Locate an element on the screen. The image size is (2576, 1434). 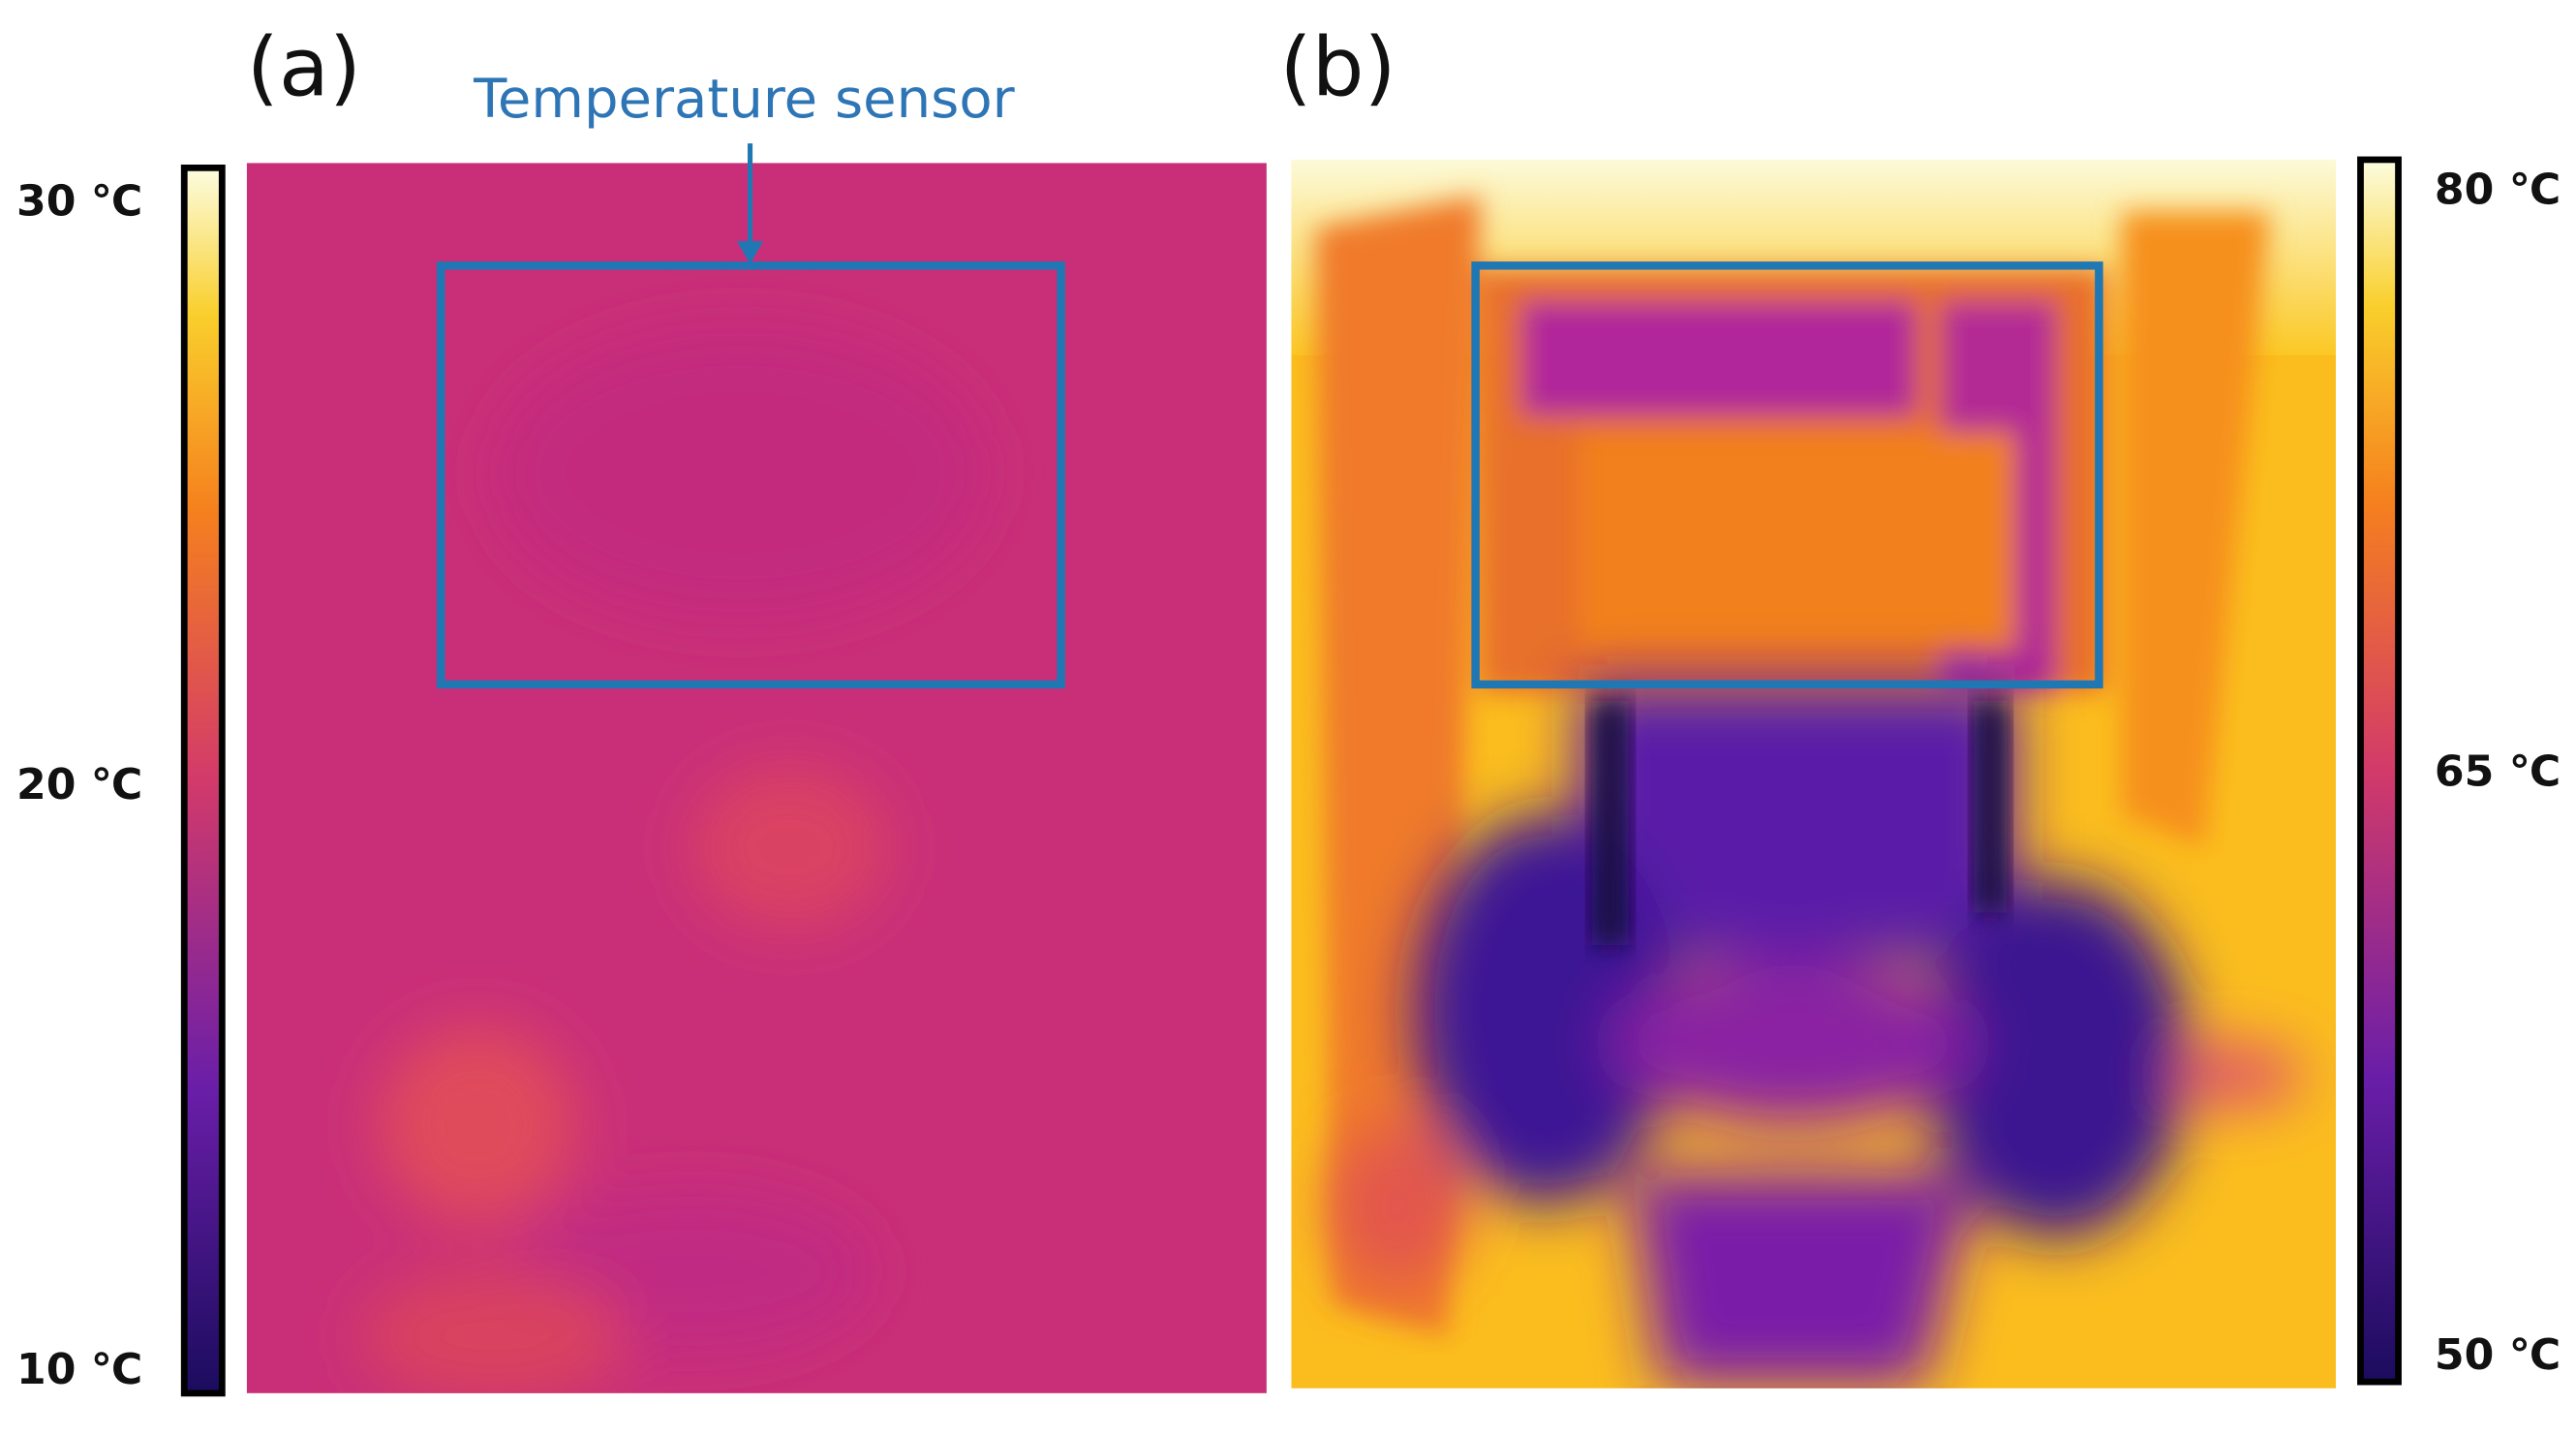
colorbar-label: 20 ℃ is located at coordinates (79, 784).